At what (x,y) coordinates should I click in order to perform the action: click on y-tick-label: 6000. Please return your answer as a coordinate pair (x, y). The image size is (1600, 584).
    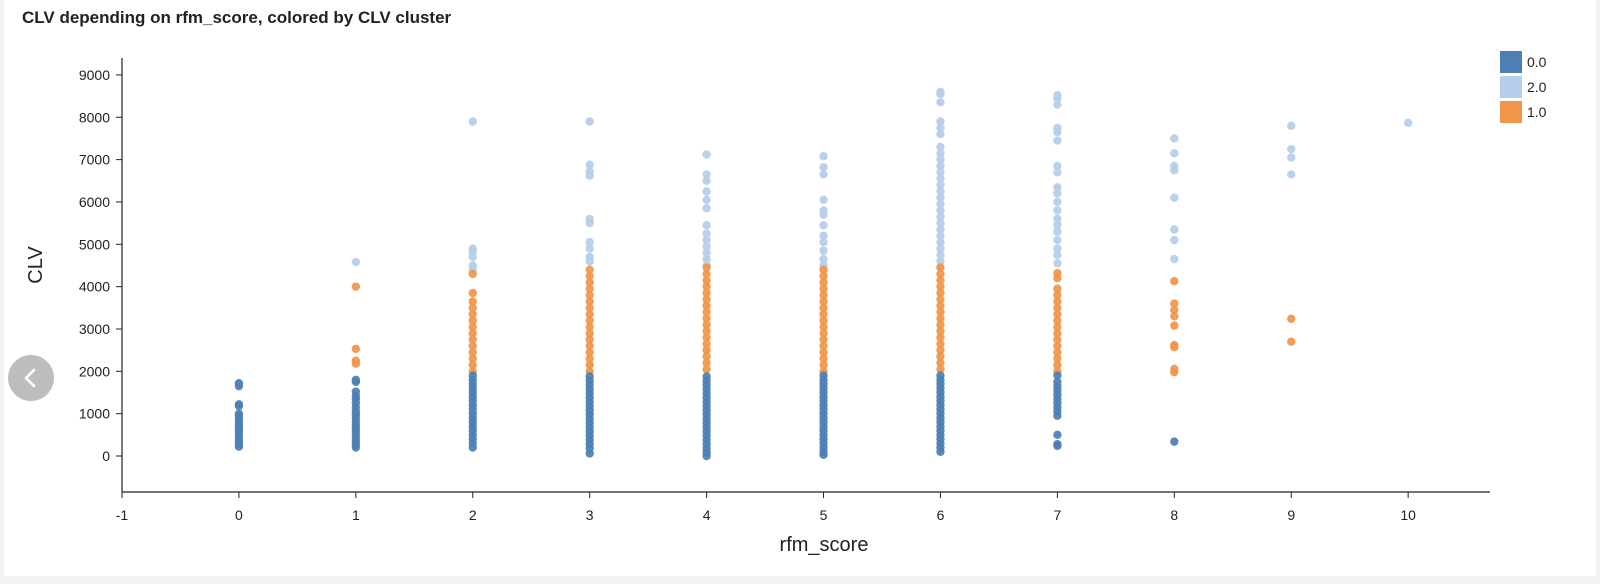
    Looking at the image, I should click on (94, 202).